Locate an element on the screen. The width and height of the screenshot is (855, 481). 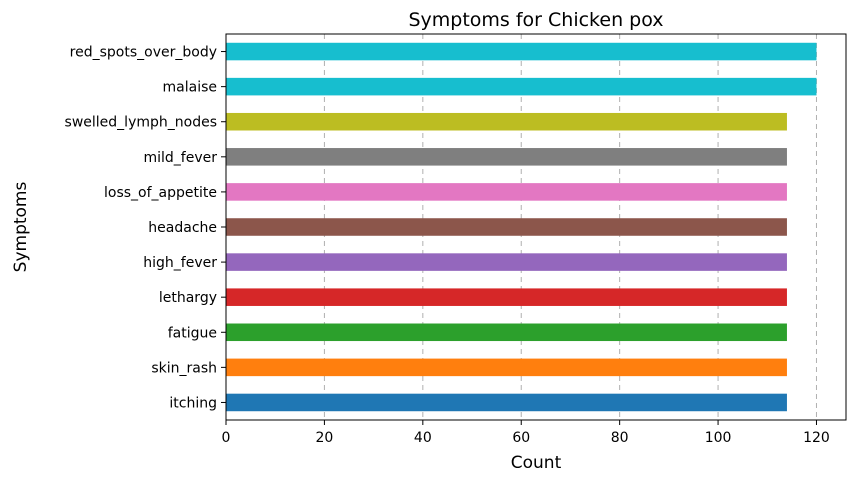
bar-swelled-lymph-nodes is located at coordinates (506, 121).